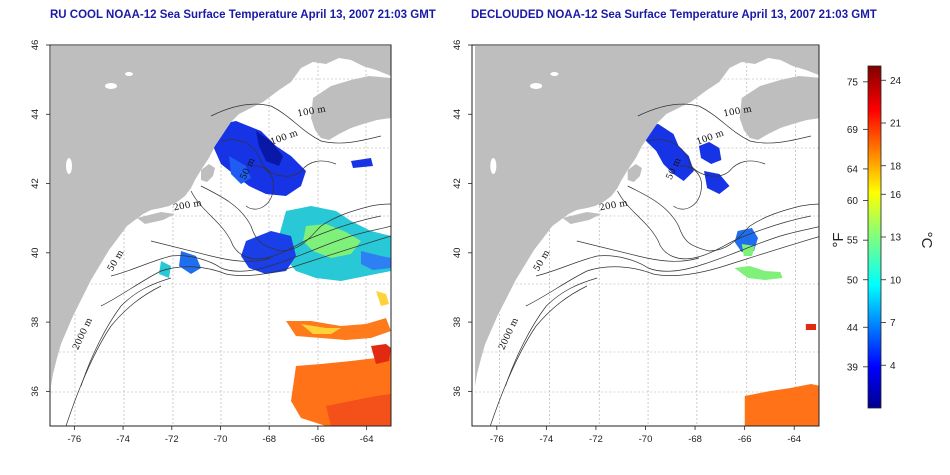 The image size is (950, 475). Describe the element at coordinates (896, 124) in the screenshot. I see `colorbar-label-c: 21` at that location.